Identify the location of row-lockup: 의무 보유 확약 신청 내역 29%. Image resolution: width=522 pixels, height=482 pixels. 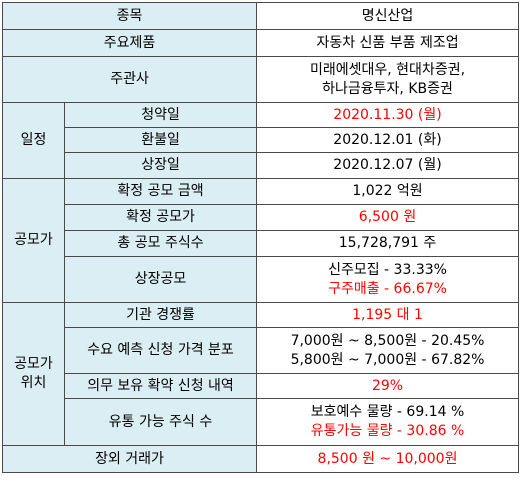
(261, 386).